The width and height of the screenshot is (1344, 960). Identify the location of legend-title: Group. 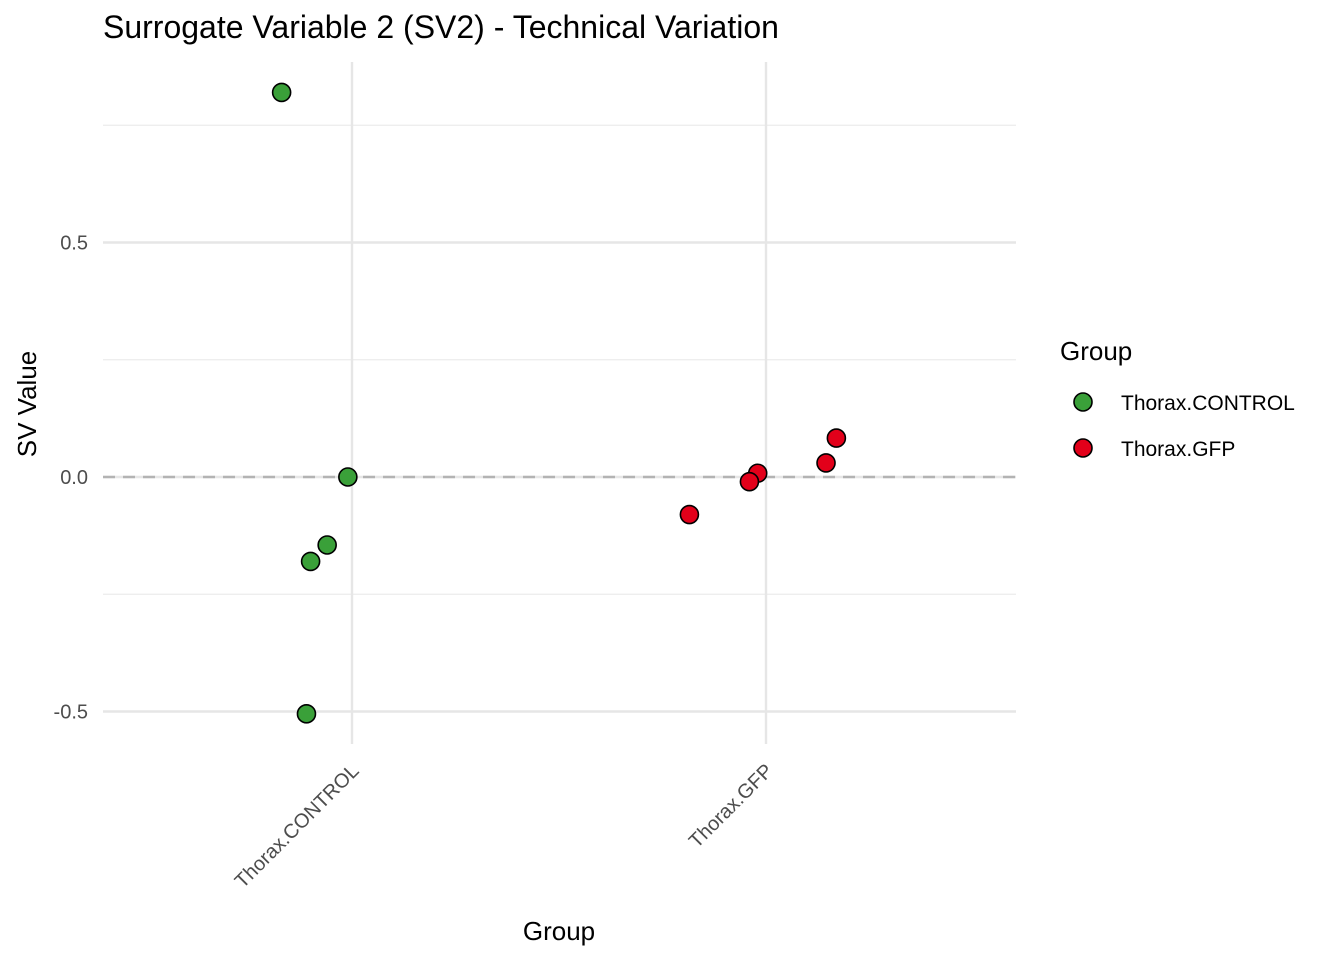
(1096, 351).